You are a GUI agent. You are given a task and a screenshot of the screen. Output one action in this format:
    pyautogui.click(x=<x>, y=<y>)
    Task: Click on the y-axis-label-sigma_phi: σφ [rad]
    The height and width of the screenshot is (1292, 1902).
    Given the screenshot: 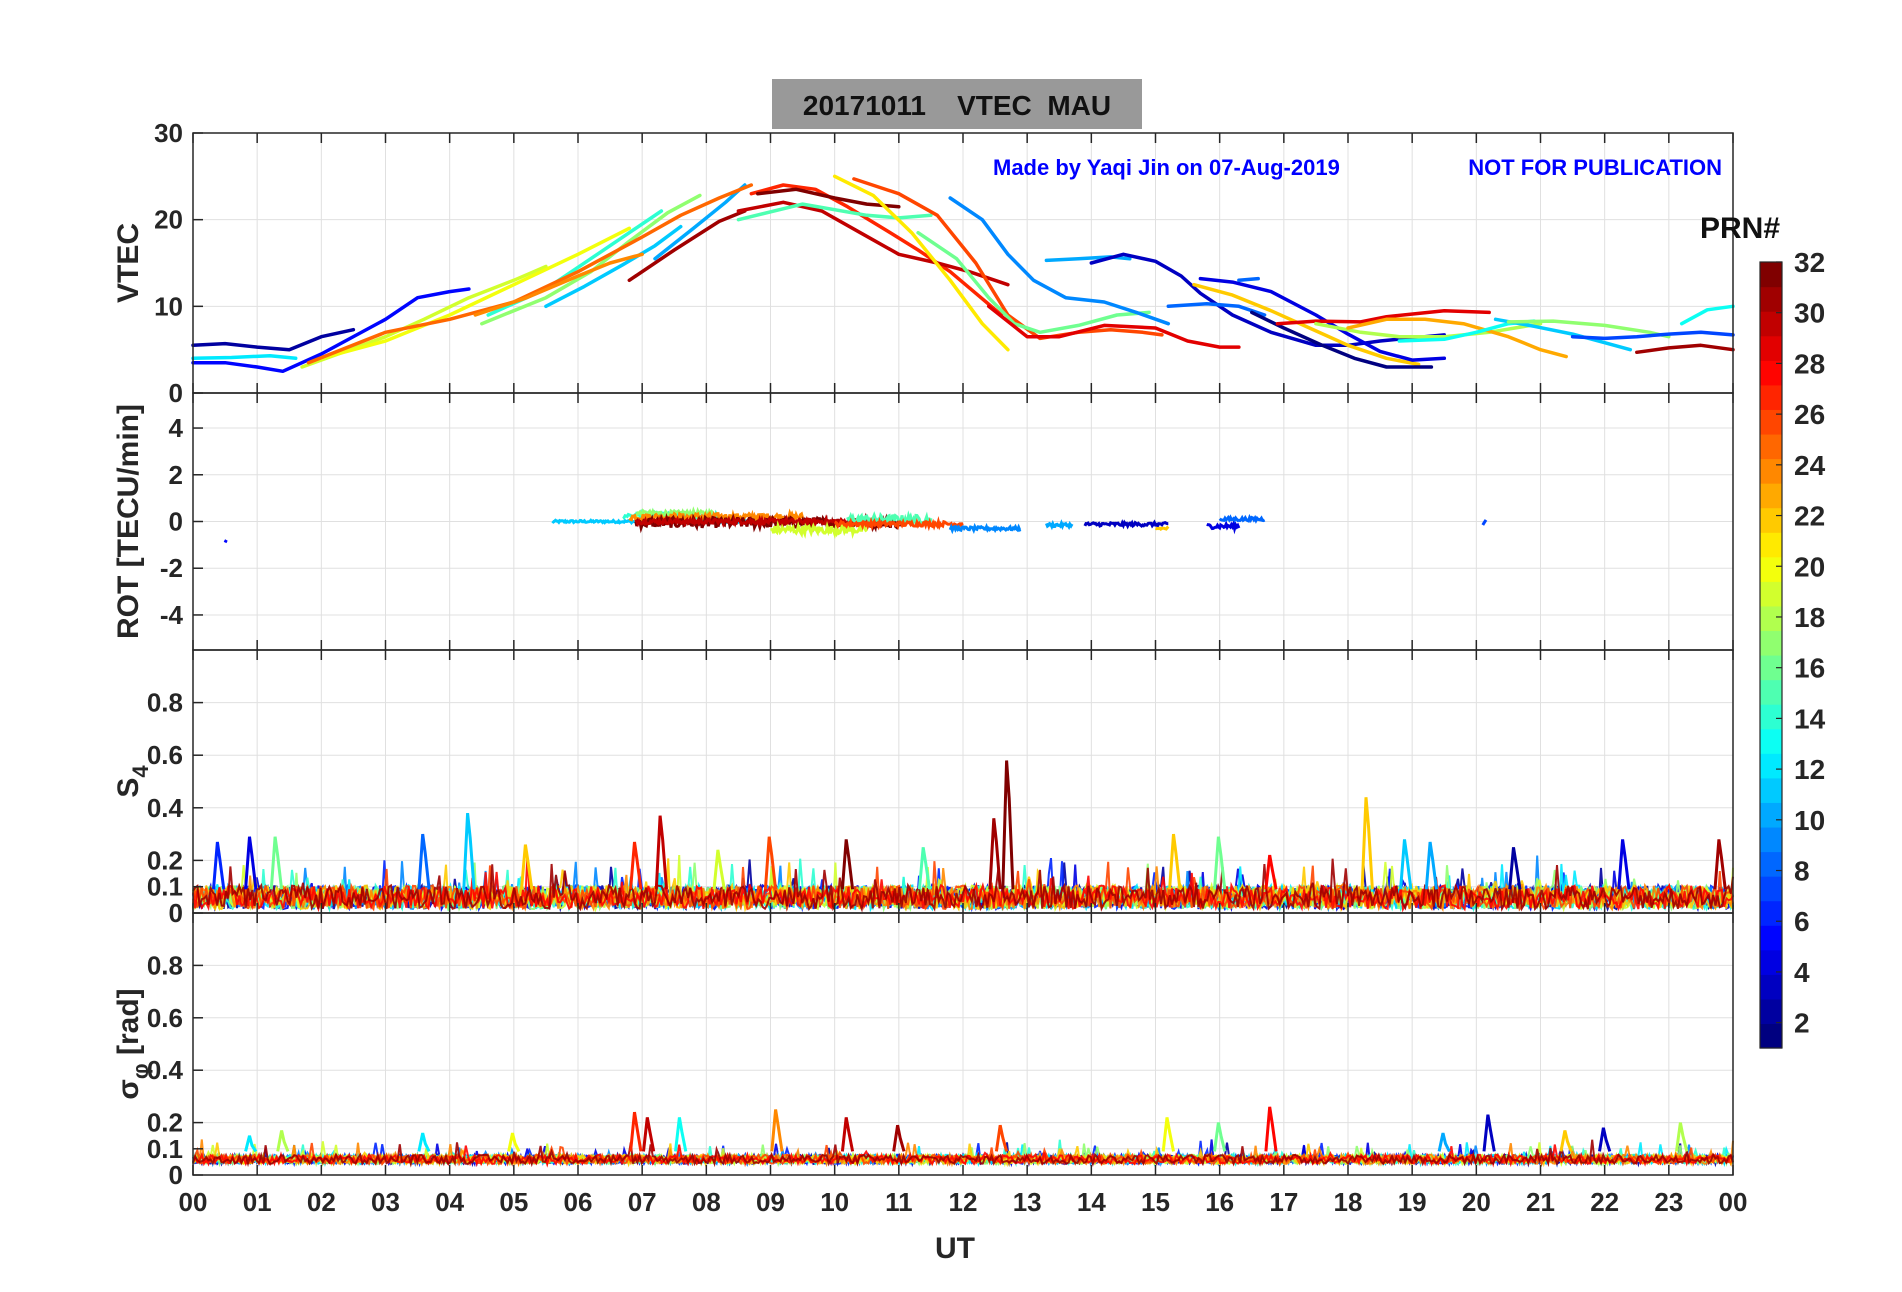 What is the action you would take?
    pyautogui.click(x=132, y=1043)
    